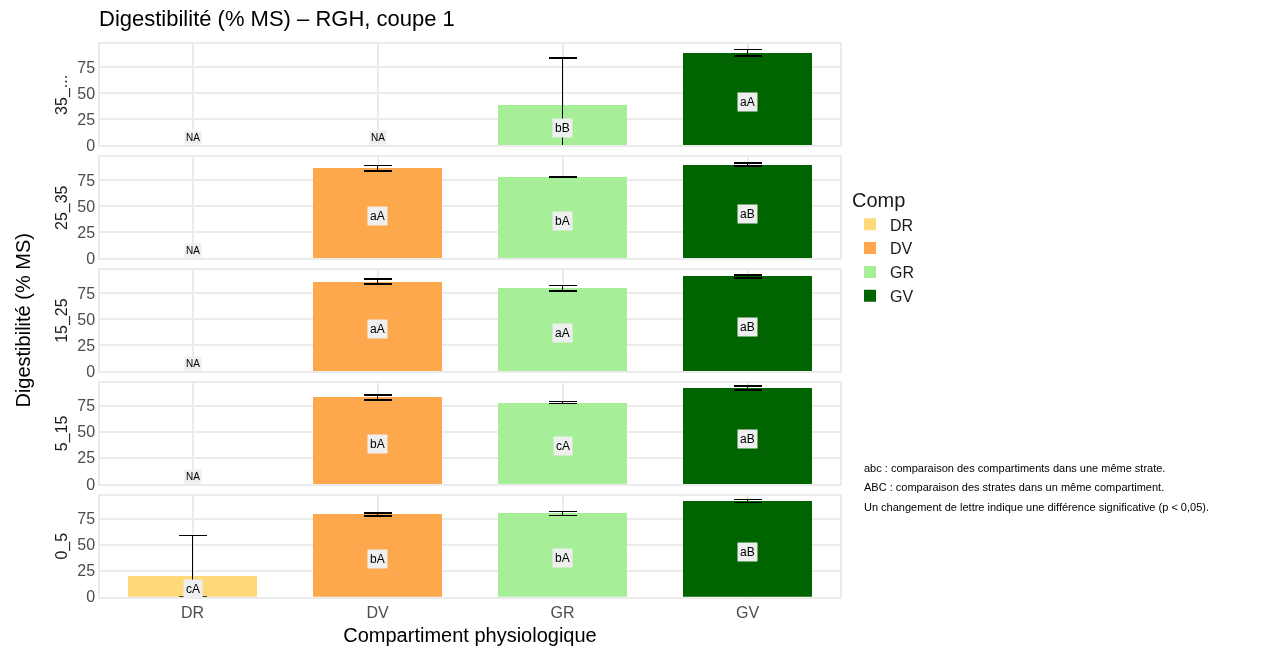  Describe the element at coordinates (61, 207) in the screenshot. I see `y-axis-title: 25_35` at that location.